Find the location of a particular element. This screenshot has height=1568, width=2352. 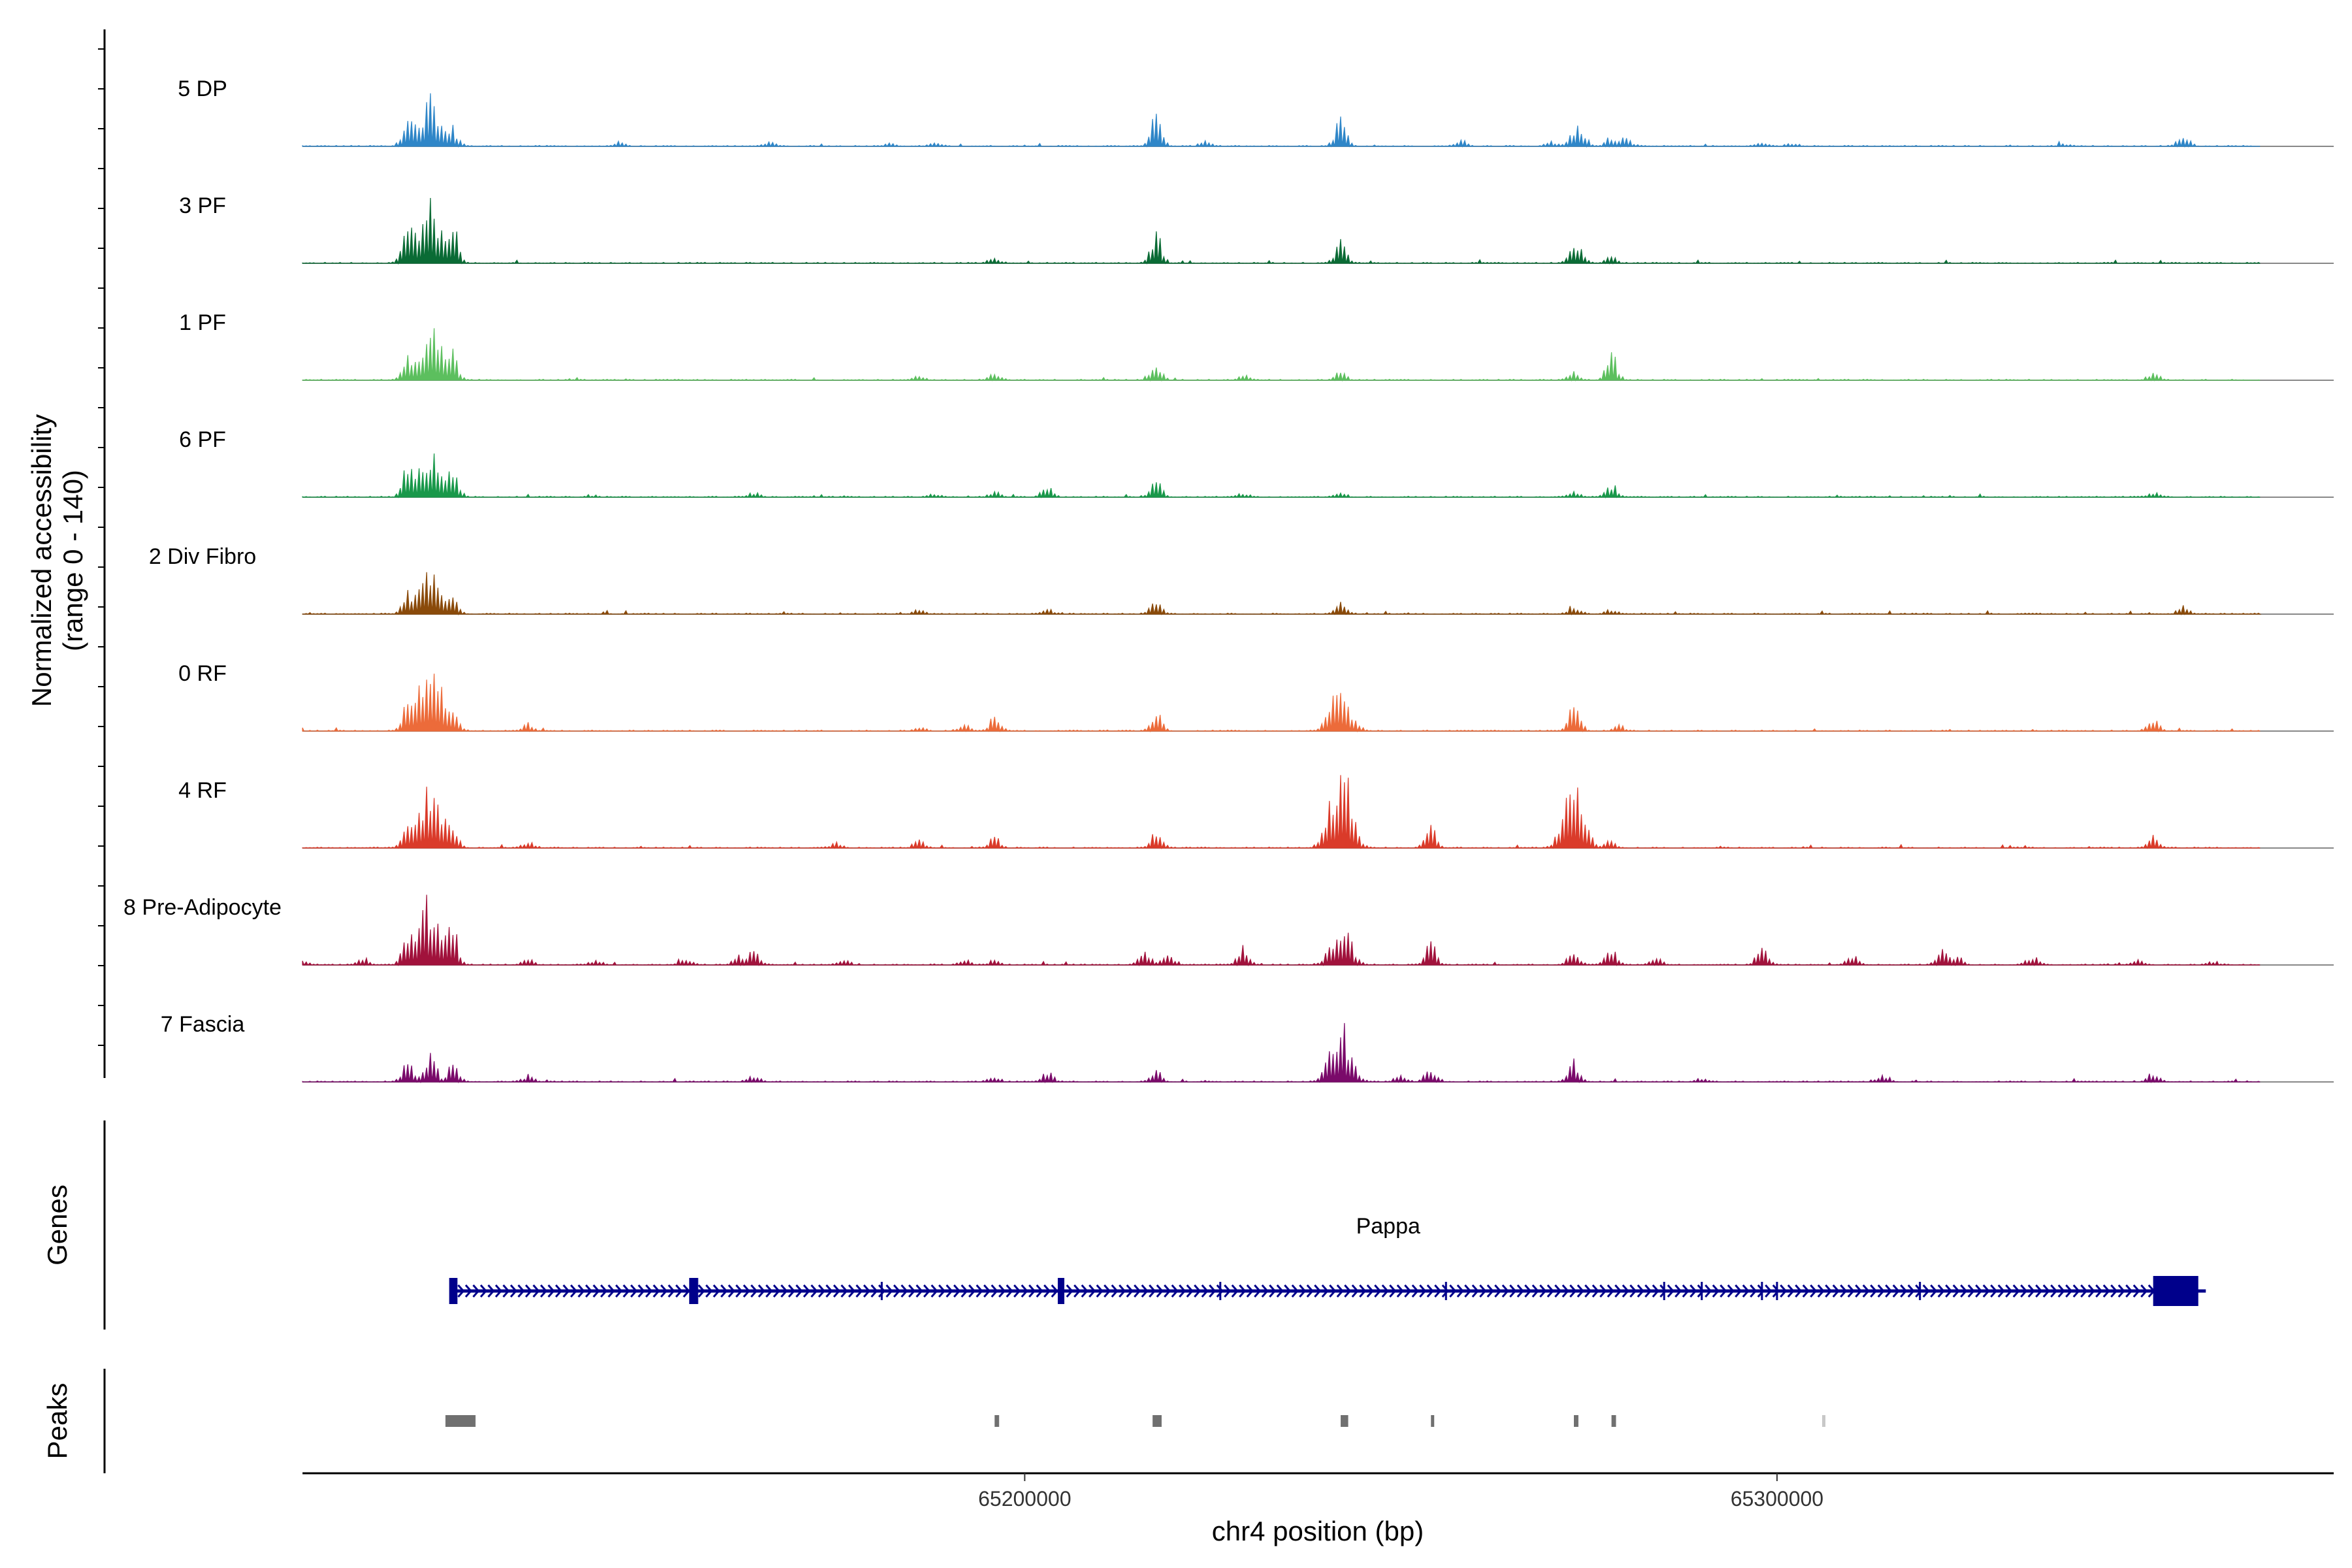

track-5-dp: 5 DP is located at coordinates (1256, 112).